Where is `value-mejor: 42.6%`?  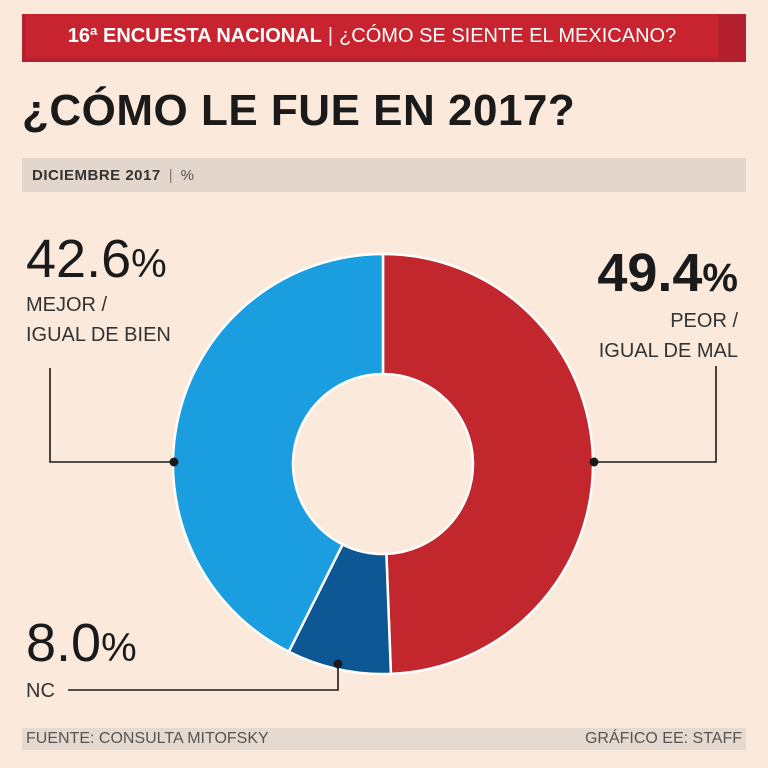 value-mejor: 42.6% is located at coordinates (96, 259).